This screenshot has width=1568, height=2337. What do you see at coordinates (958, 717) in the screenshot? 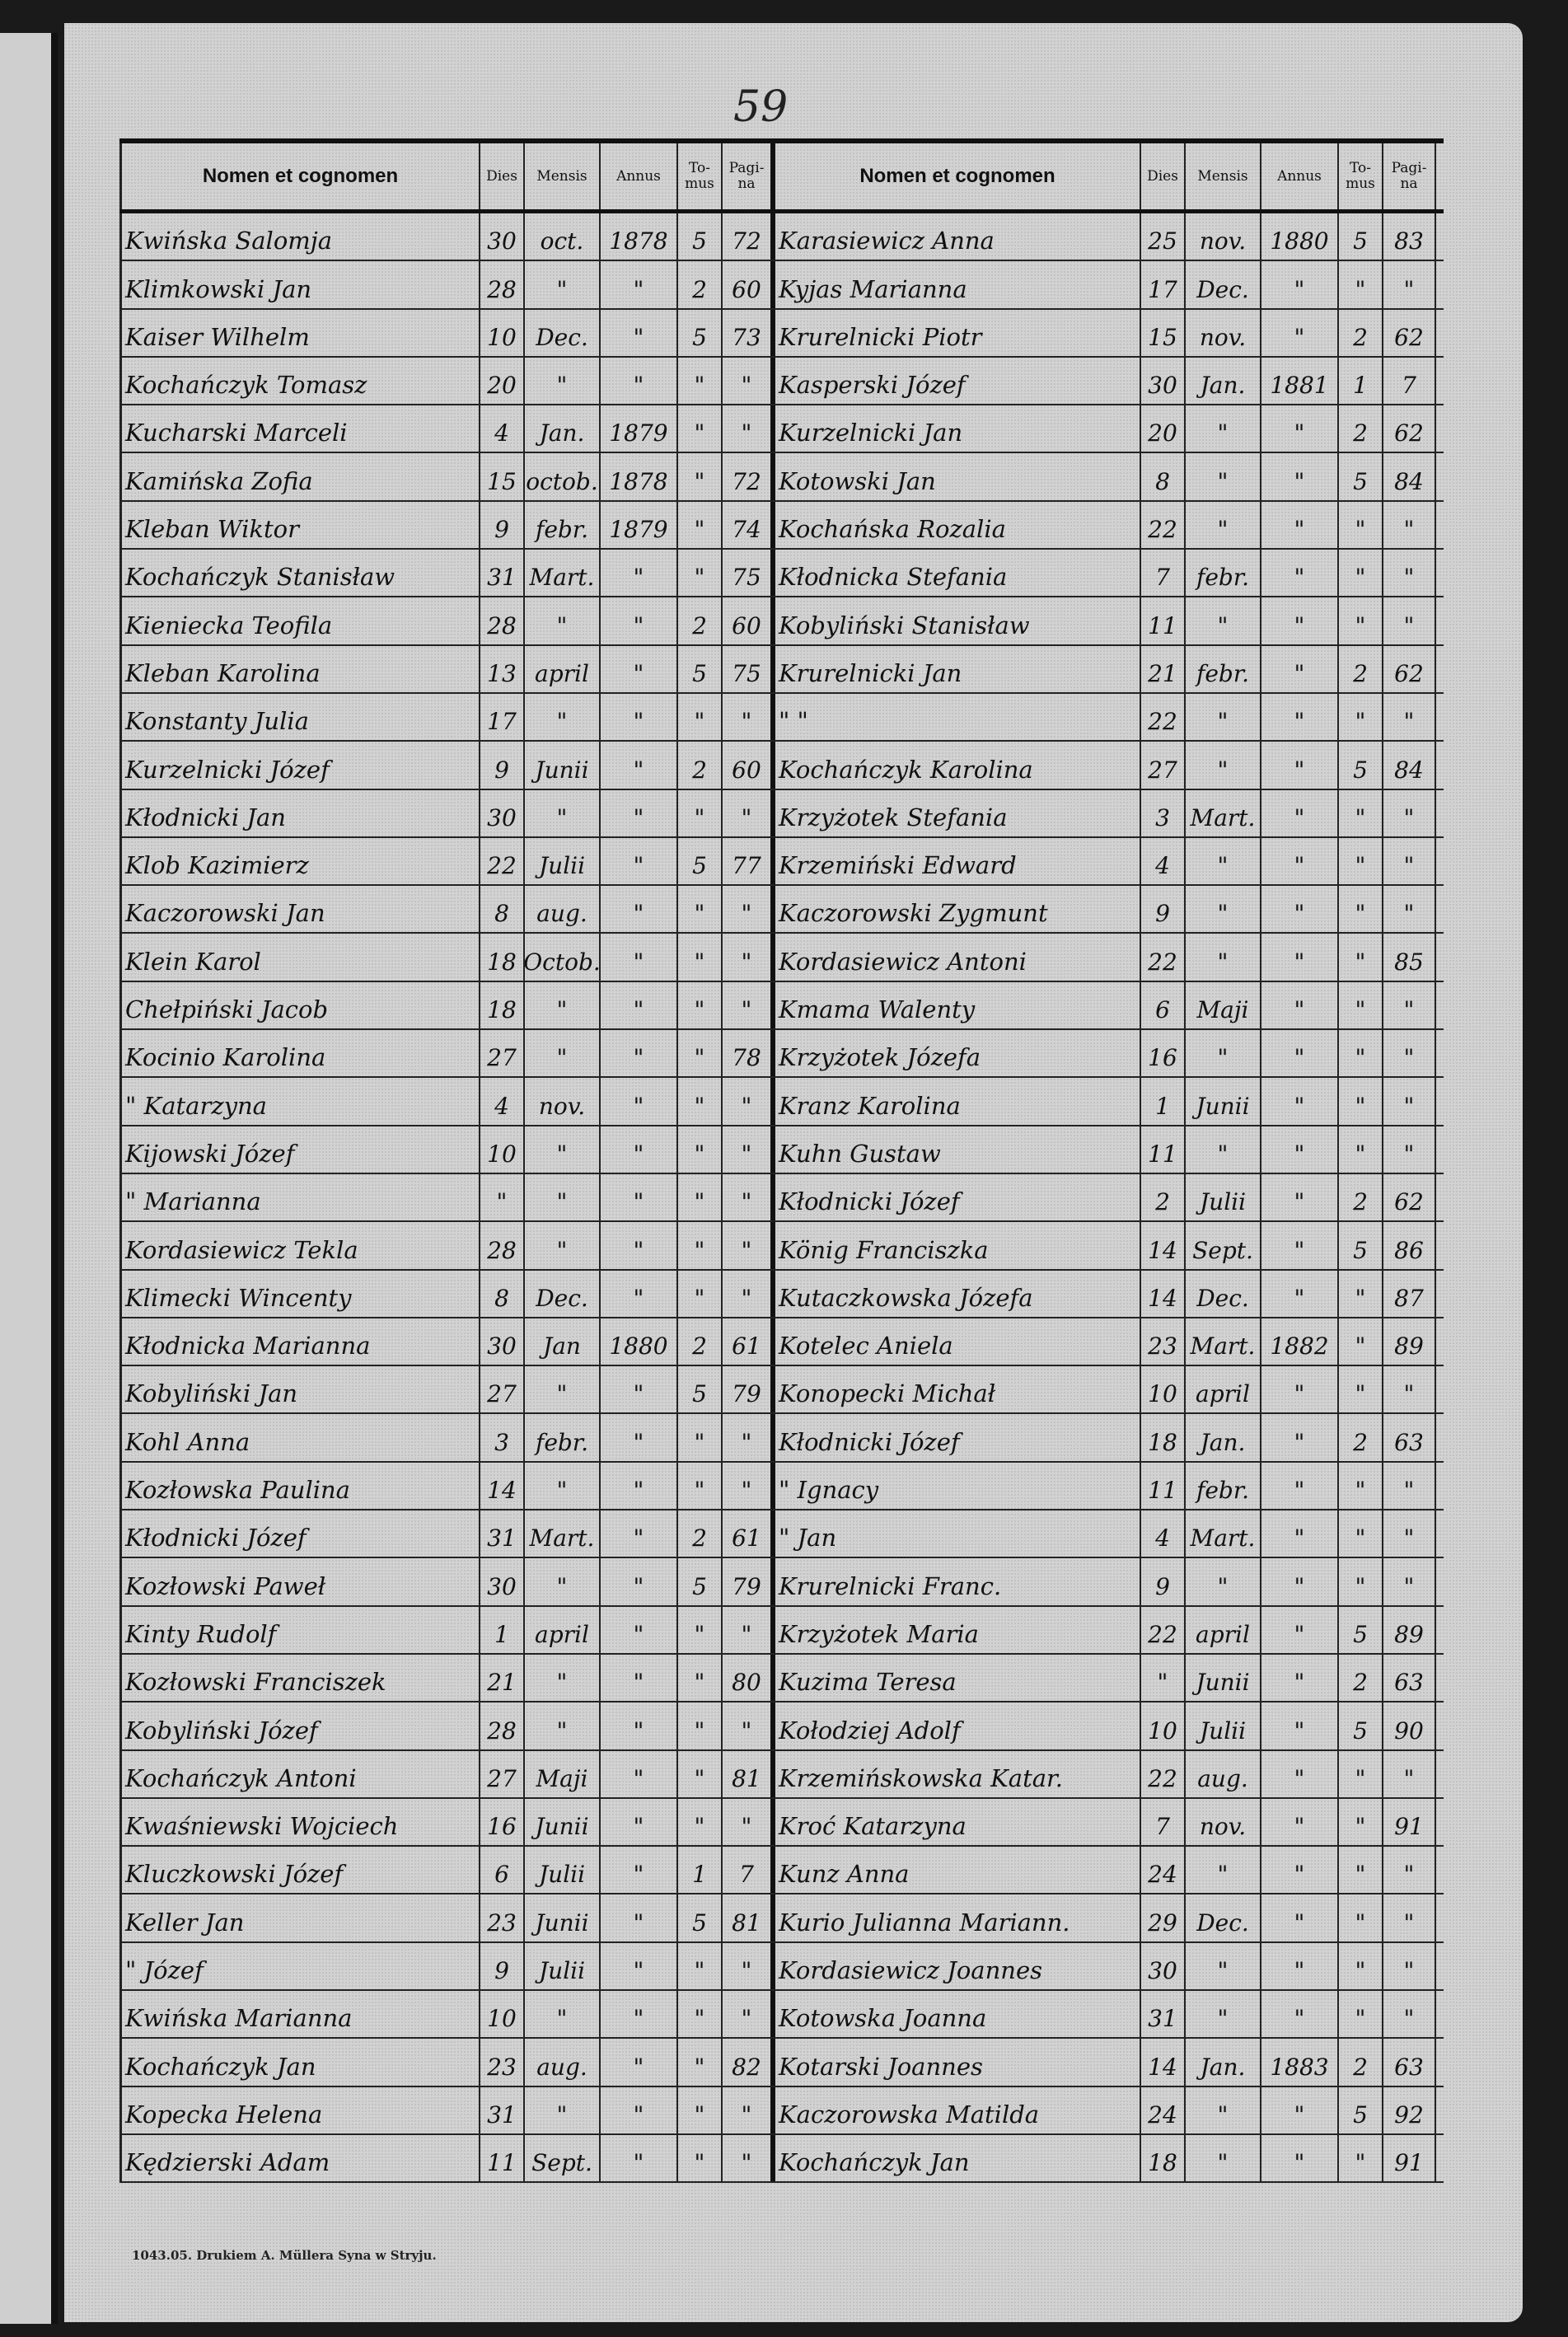
I see `right-name-cell: " "` at bounding box center [958, 717].